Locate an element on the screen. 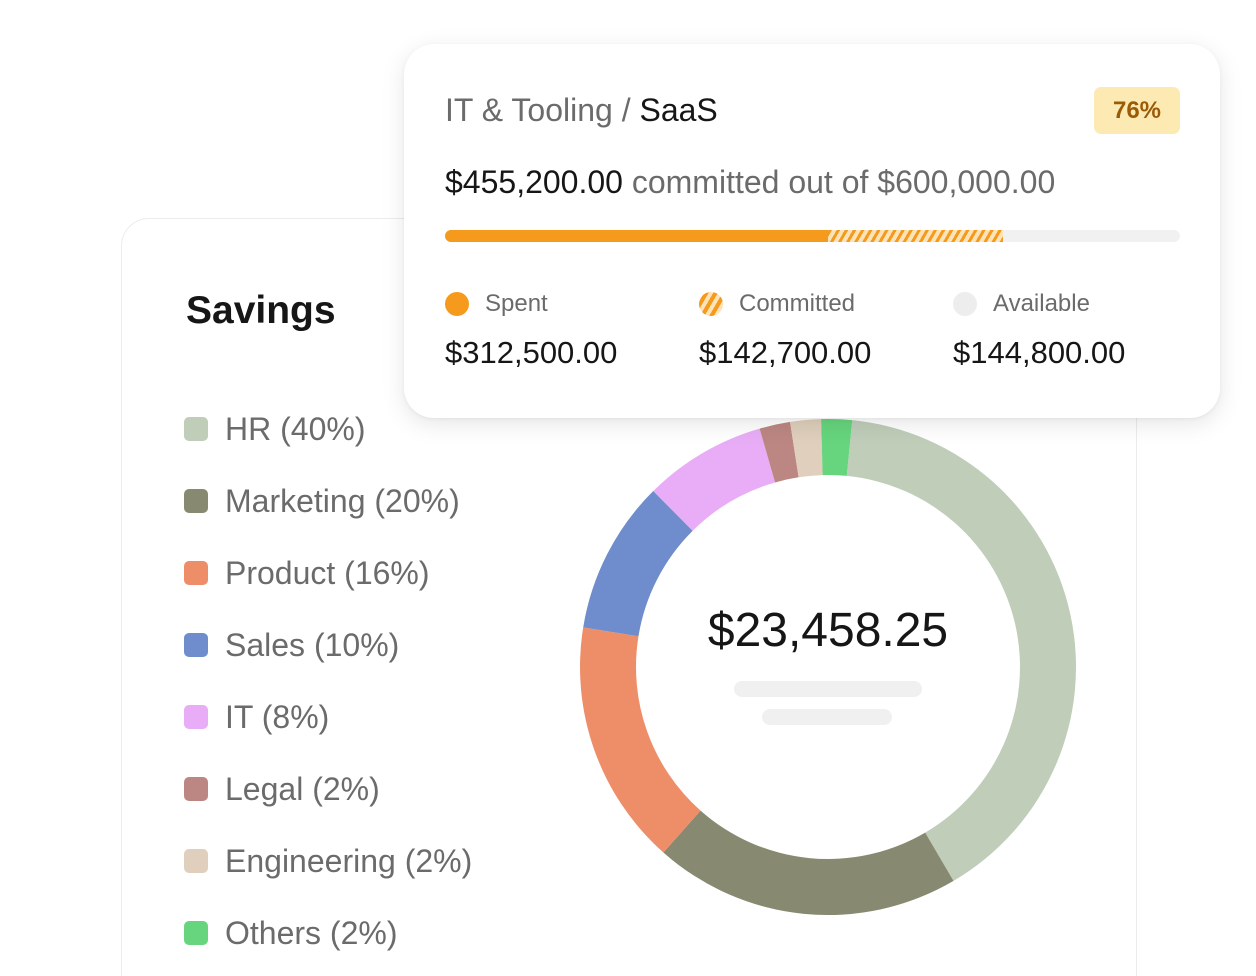 The height and width of the screenshot is (976, 1256). budget-progress-bar is located at coordinates (812, 236).